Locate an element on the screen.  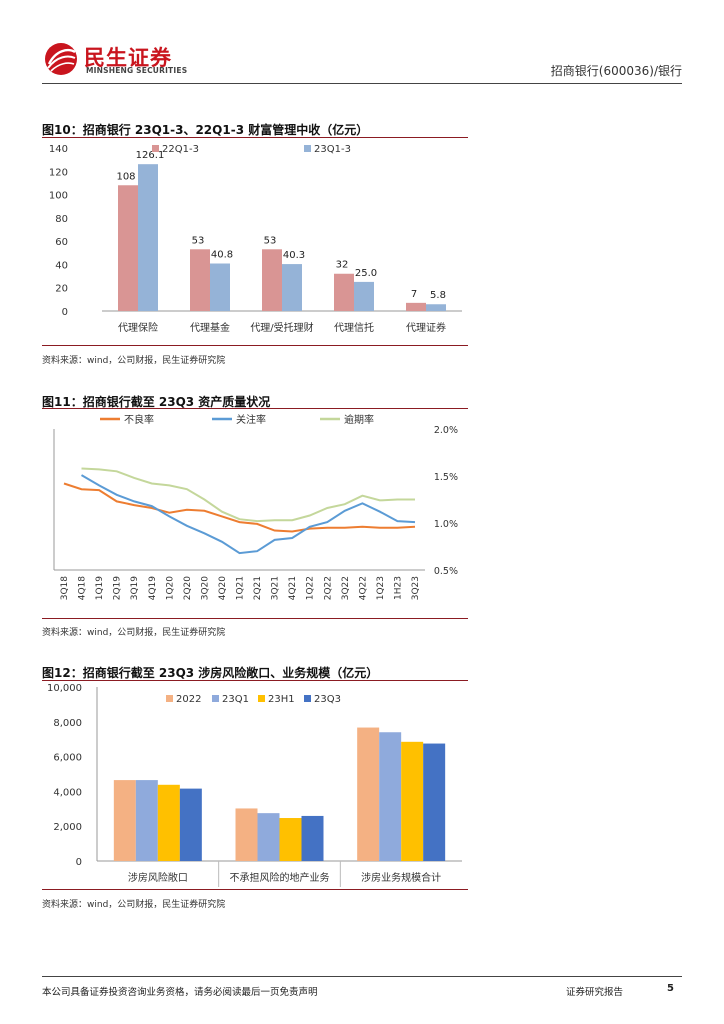
x-tick-label: 2Q19 is located at coordinates (118, 588).